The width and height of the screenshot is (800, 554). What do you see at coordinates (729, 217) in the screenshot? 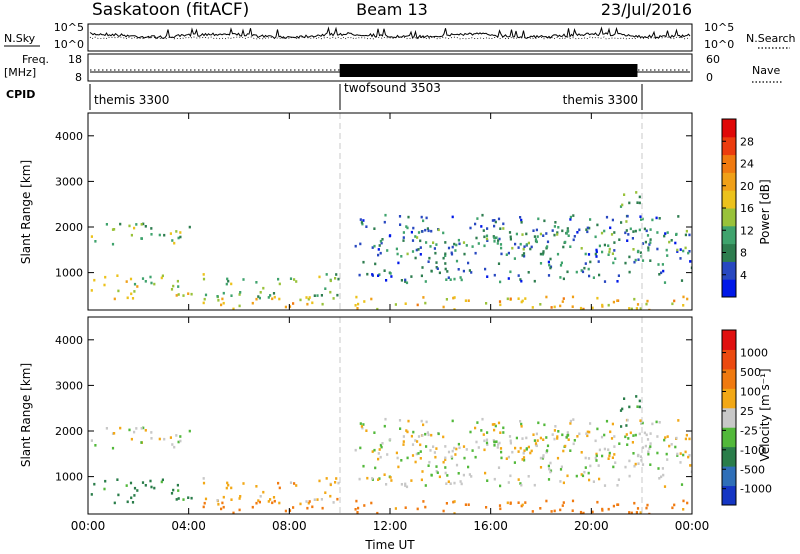
I see `colorbar-swatch` at bounding box center [729, 217].